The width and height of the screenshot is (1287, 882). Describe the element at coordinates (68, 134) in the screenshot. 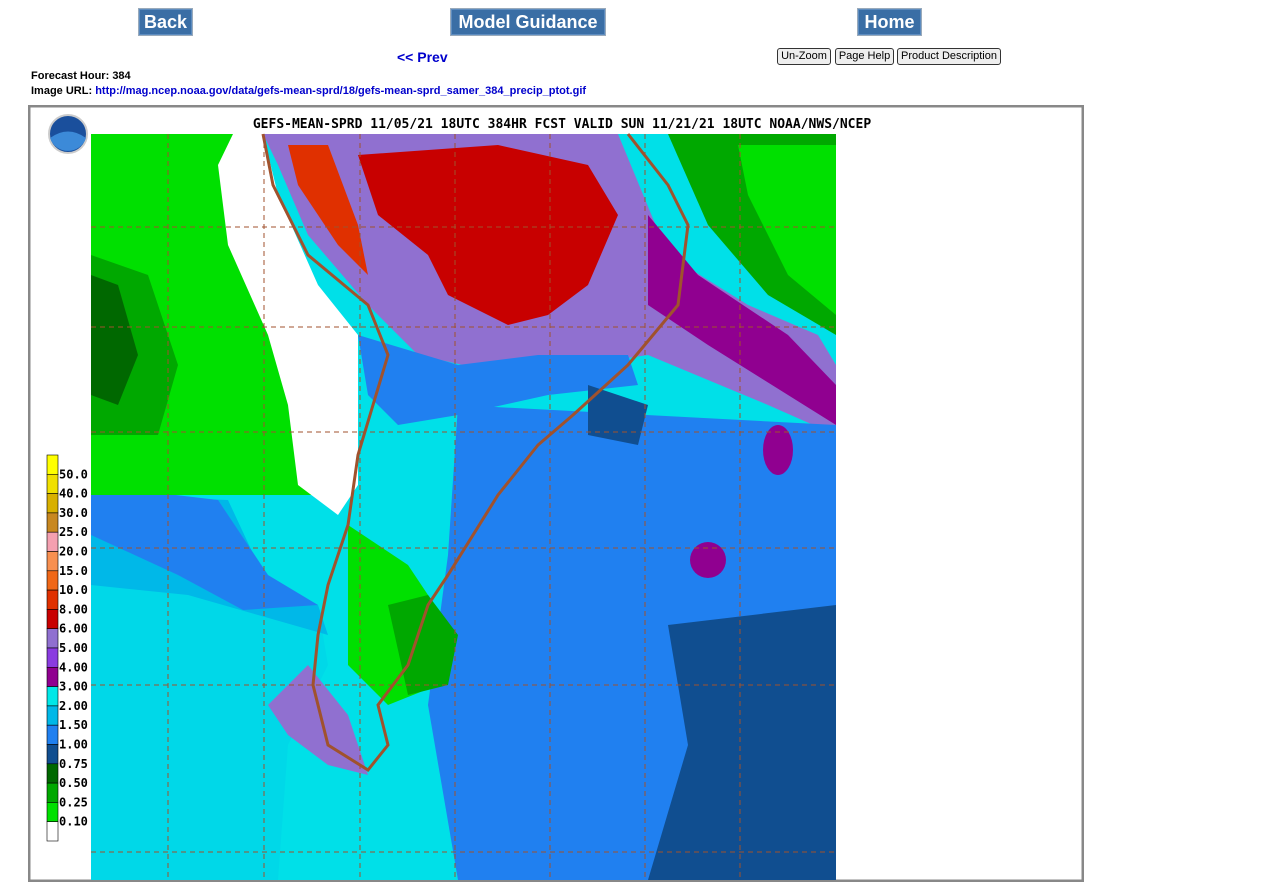

I see `noaa-logo` at that location.